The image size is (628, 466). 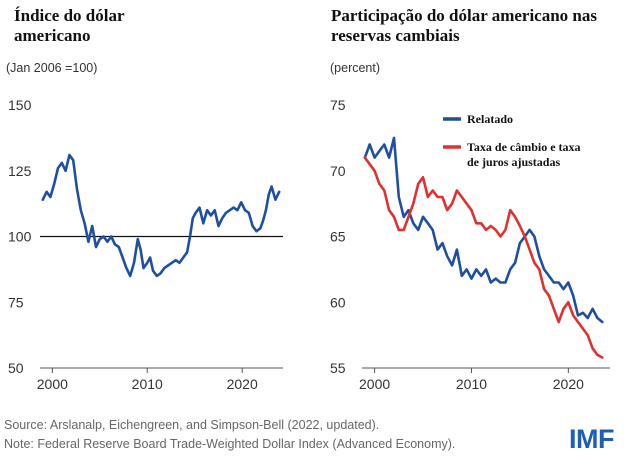 What do you see at coordinates (592, 439) in the screenshot?
I see `imf-logo: IMF` at bounding box center [592, 439].